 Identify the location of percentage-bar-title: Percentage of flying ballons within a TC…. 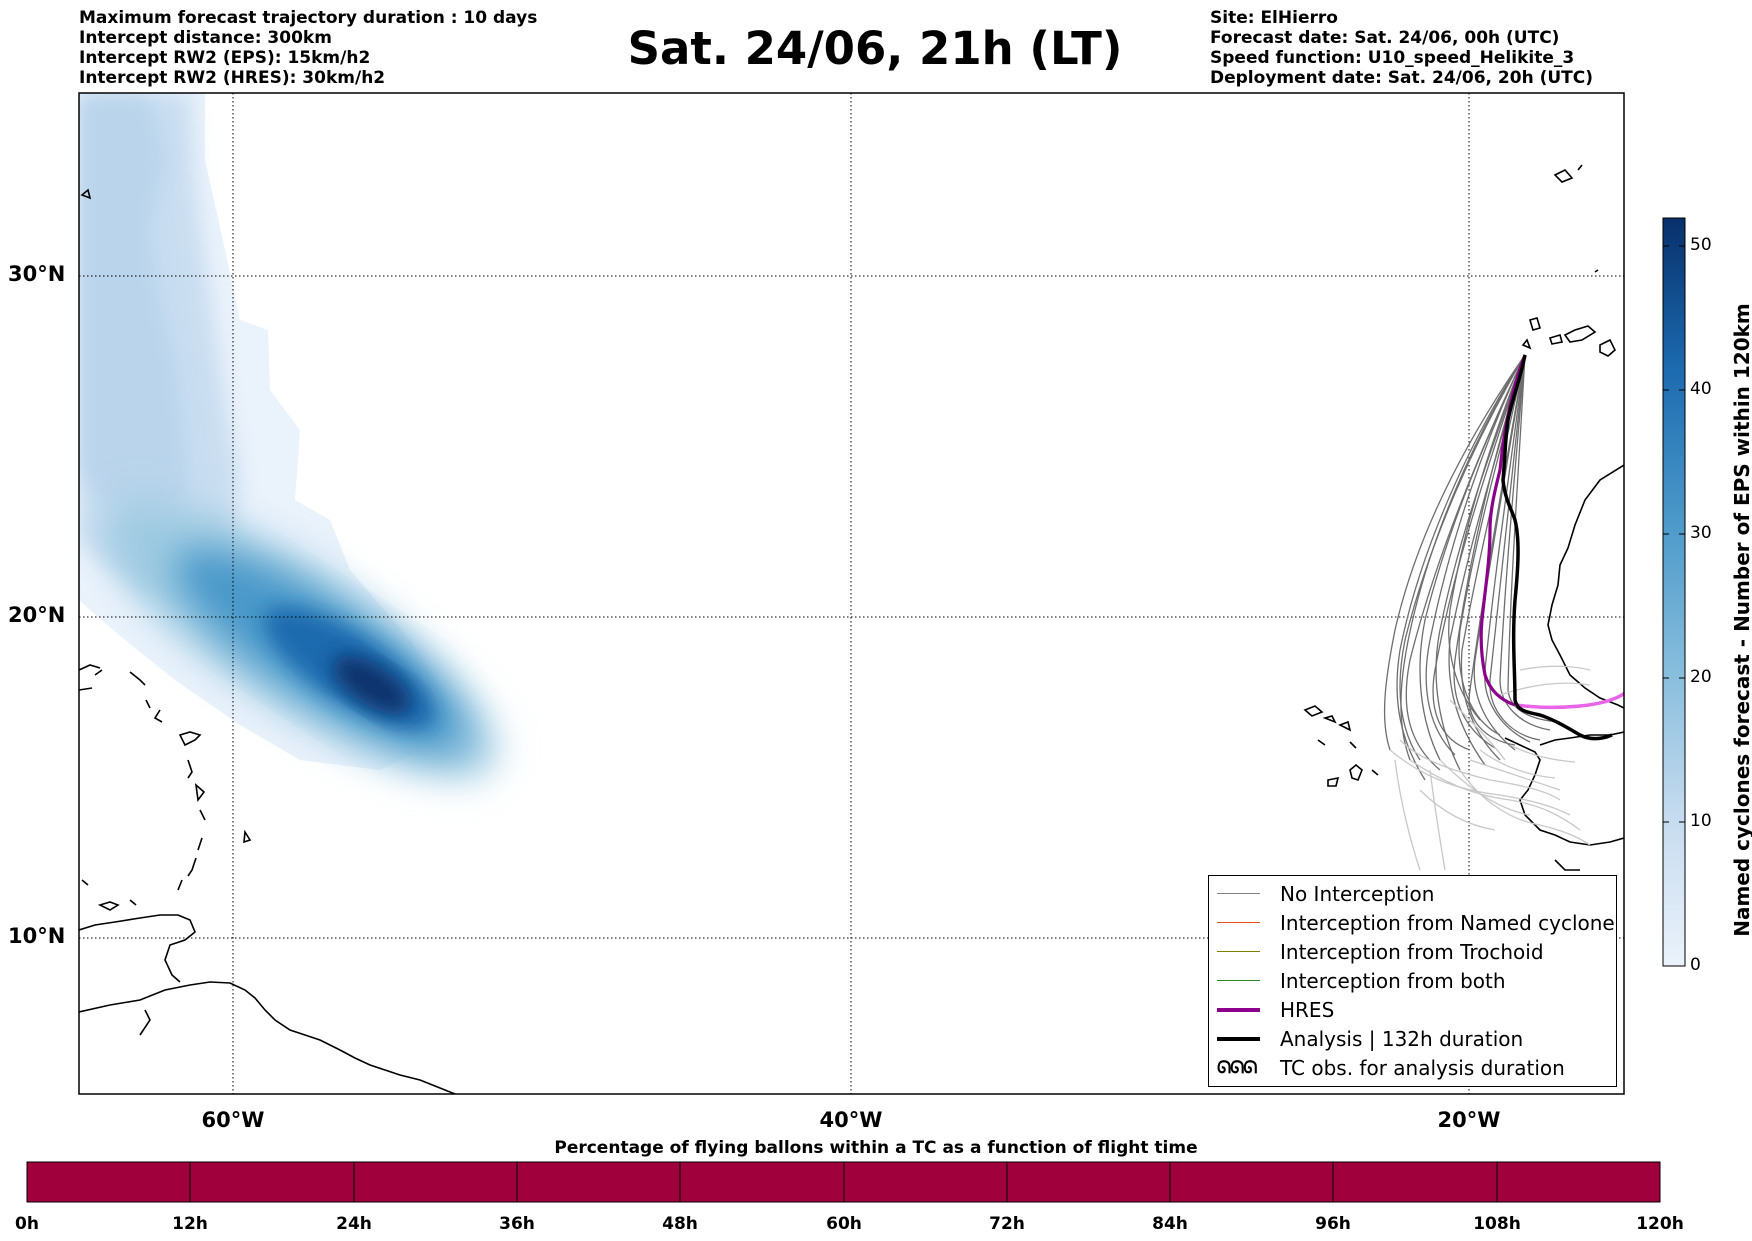
(876, 1148).